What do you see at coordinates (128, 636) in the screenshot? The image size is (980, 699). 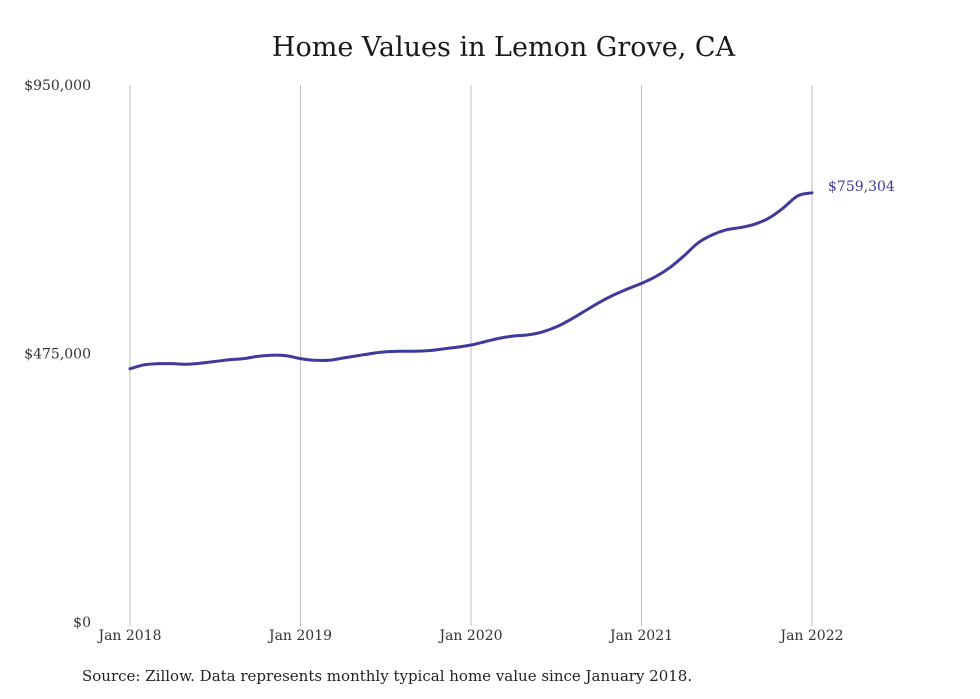 I see `x-tick-label: Jan 2018` at bounding box center [128, 636].